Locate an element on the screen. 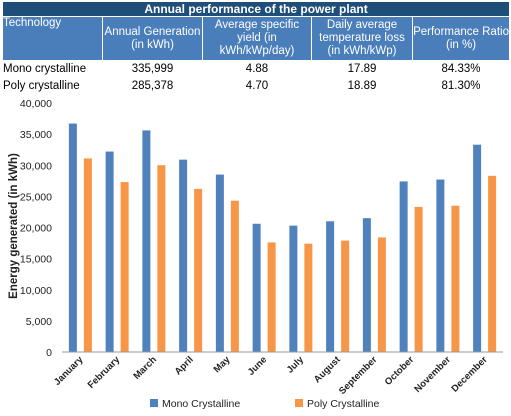 The image size is (511, 416). header-specific-yield: Average specific yield (in kWh/kWp/day) is located at coordinates (257, 38).